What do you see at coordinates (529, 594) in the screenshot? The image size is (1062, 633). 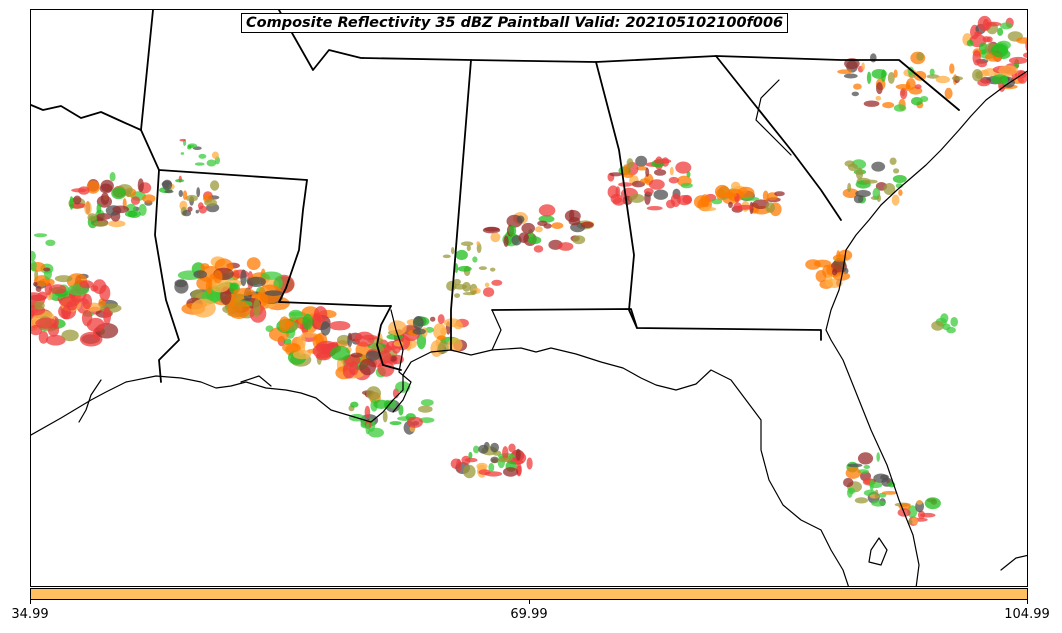 I see `colorbar` at bounding box center [529, 594].